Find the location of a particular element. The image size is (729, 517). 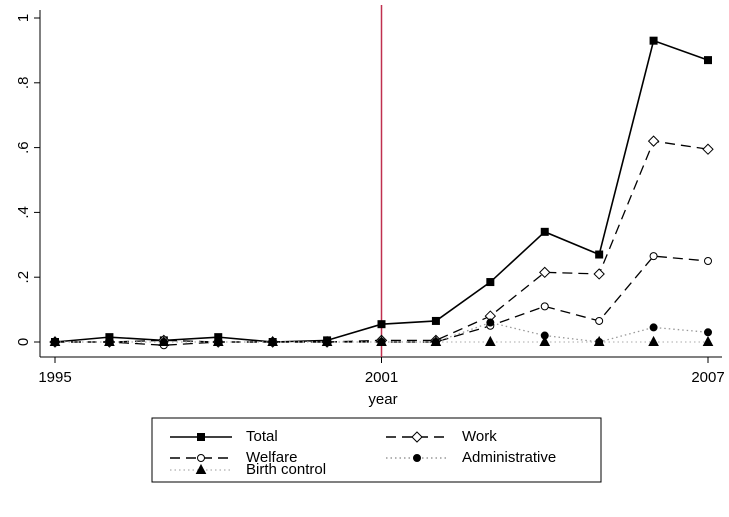

y-tick-label: 1 is located at coordinates (23, 18).